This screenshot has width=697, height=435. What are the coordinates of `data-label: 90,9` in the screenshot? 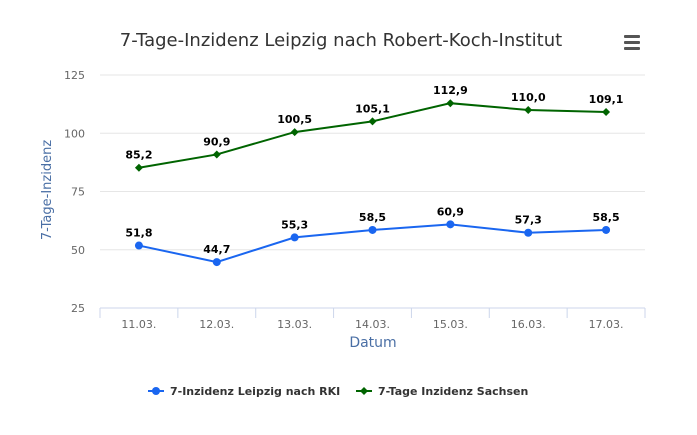 It's located at (216, 141).